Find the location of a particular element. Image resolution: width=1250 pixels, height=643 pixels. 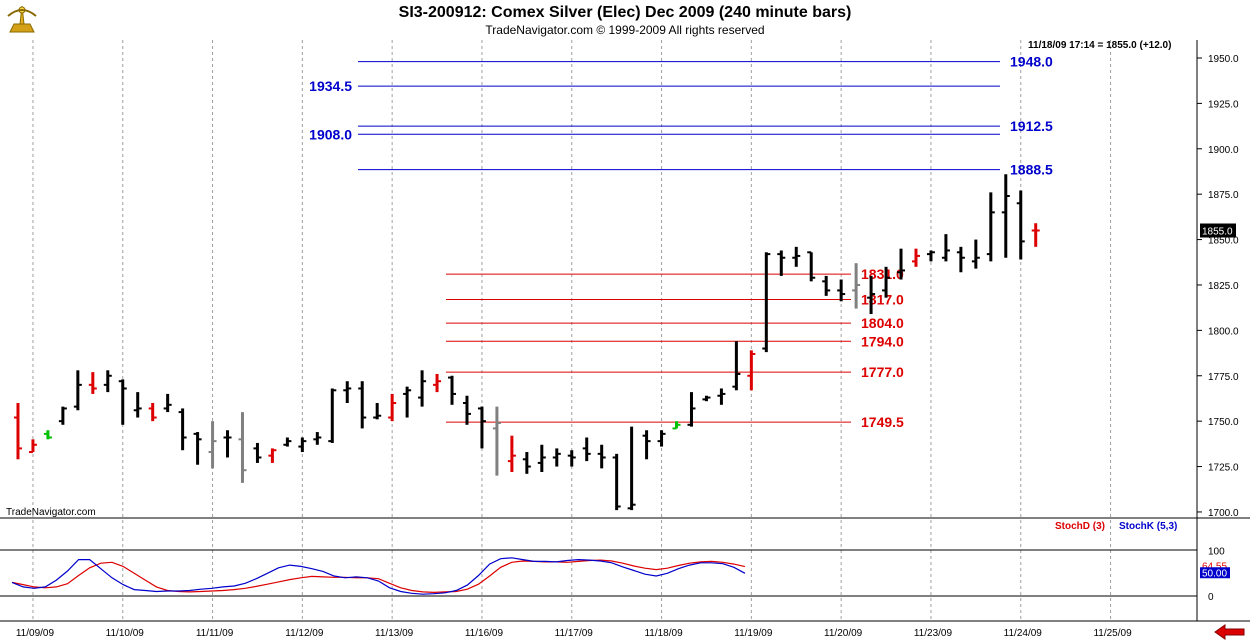

lower-level-label: 1794.0 is located at coordinates (882, 341).